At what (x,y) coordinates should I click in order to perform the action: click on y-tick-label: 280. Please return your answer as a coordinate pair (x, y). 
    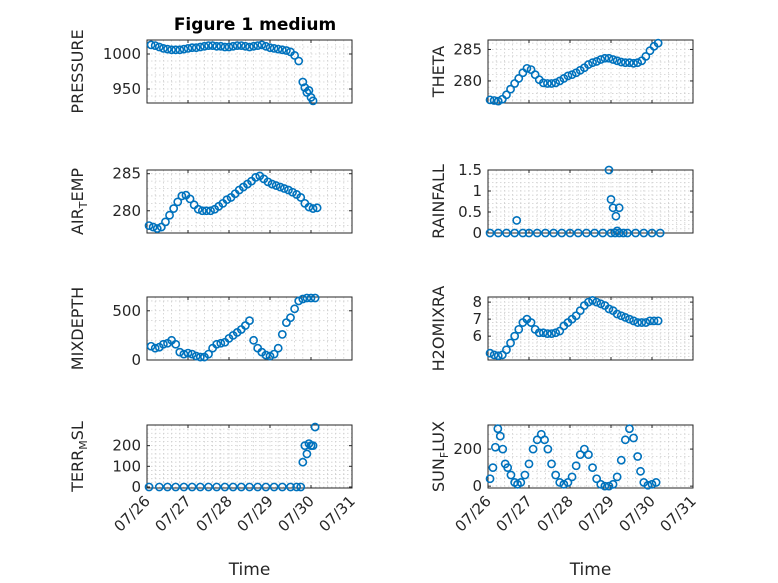
    Looking at the image, I should click on (467, 81).